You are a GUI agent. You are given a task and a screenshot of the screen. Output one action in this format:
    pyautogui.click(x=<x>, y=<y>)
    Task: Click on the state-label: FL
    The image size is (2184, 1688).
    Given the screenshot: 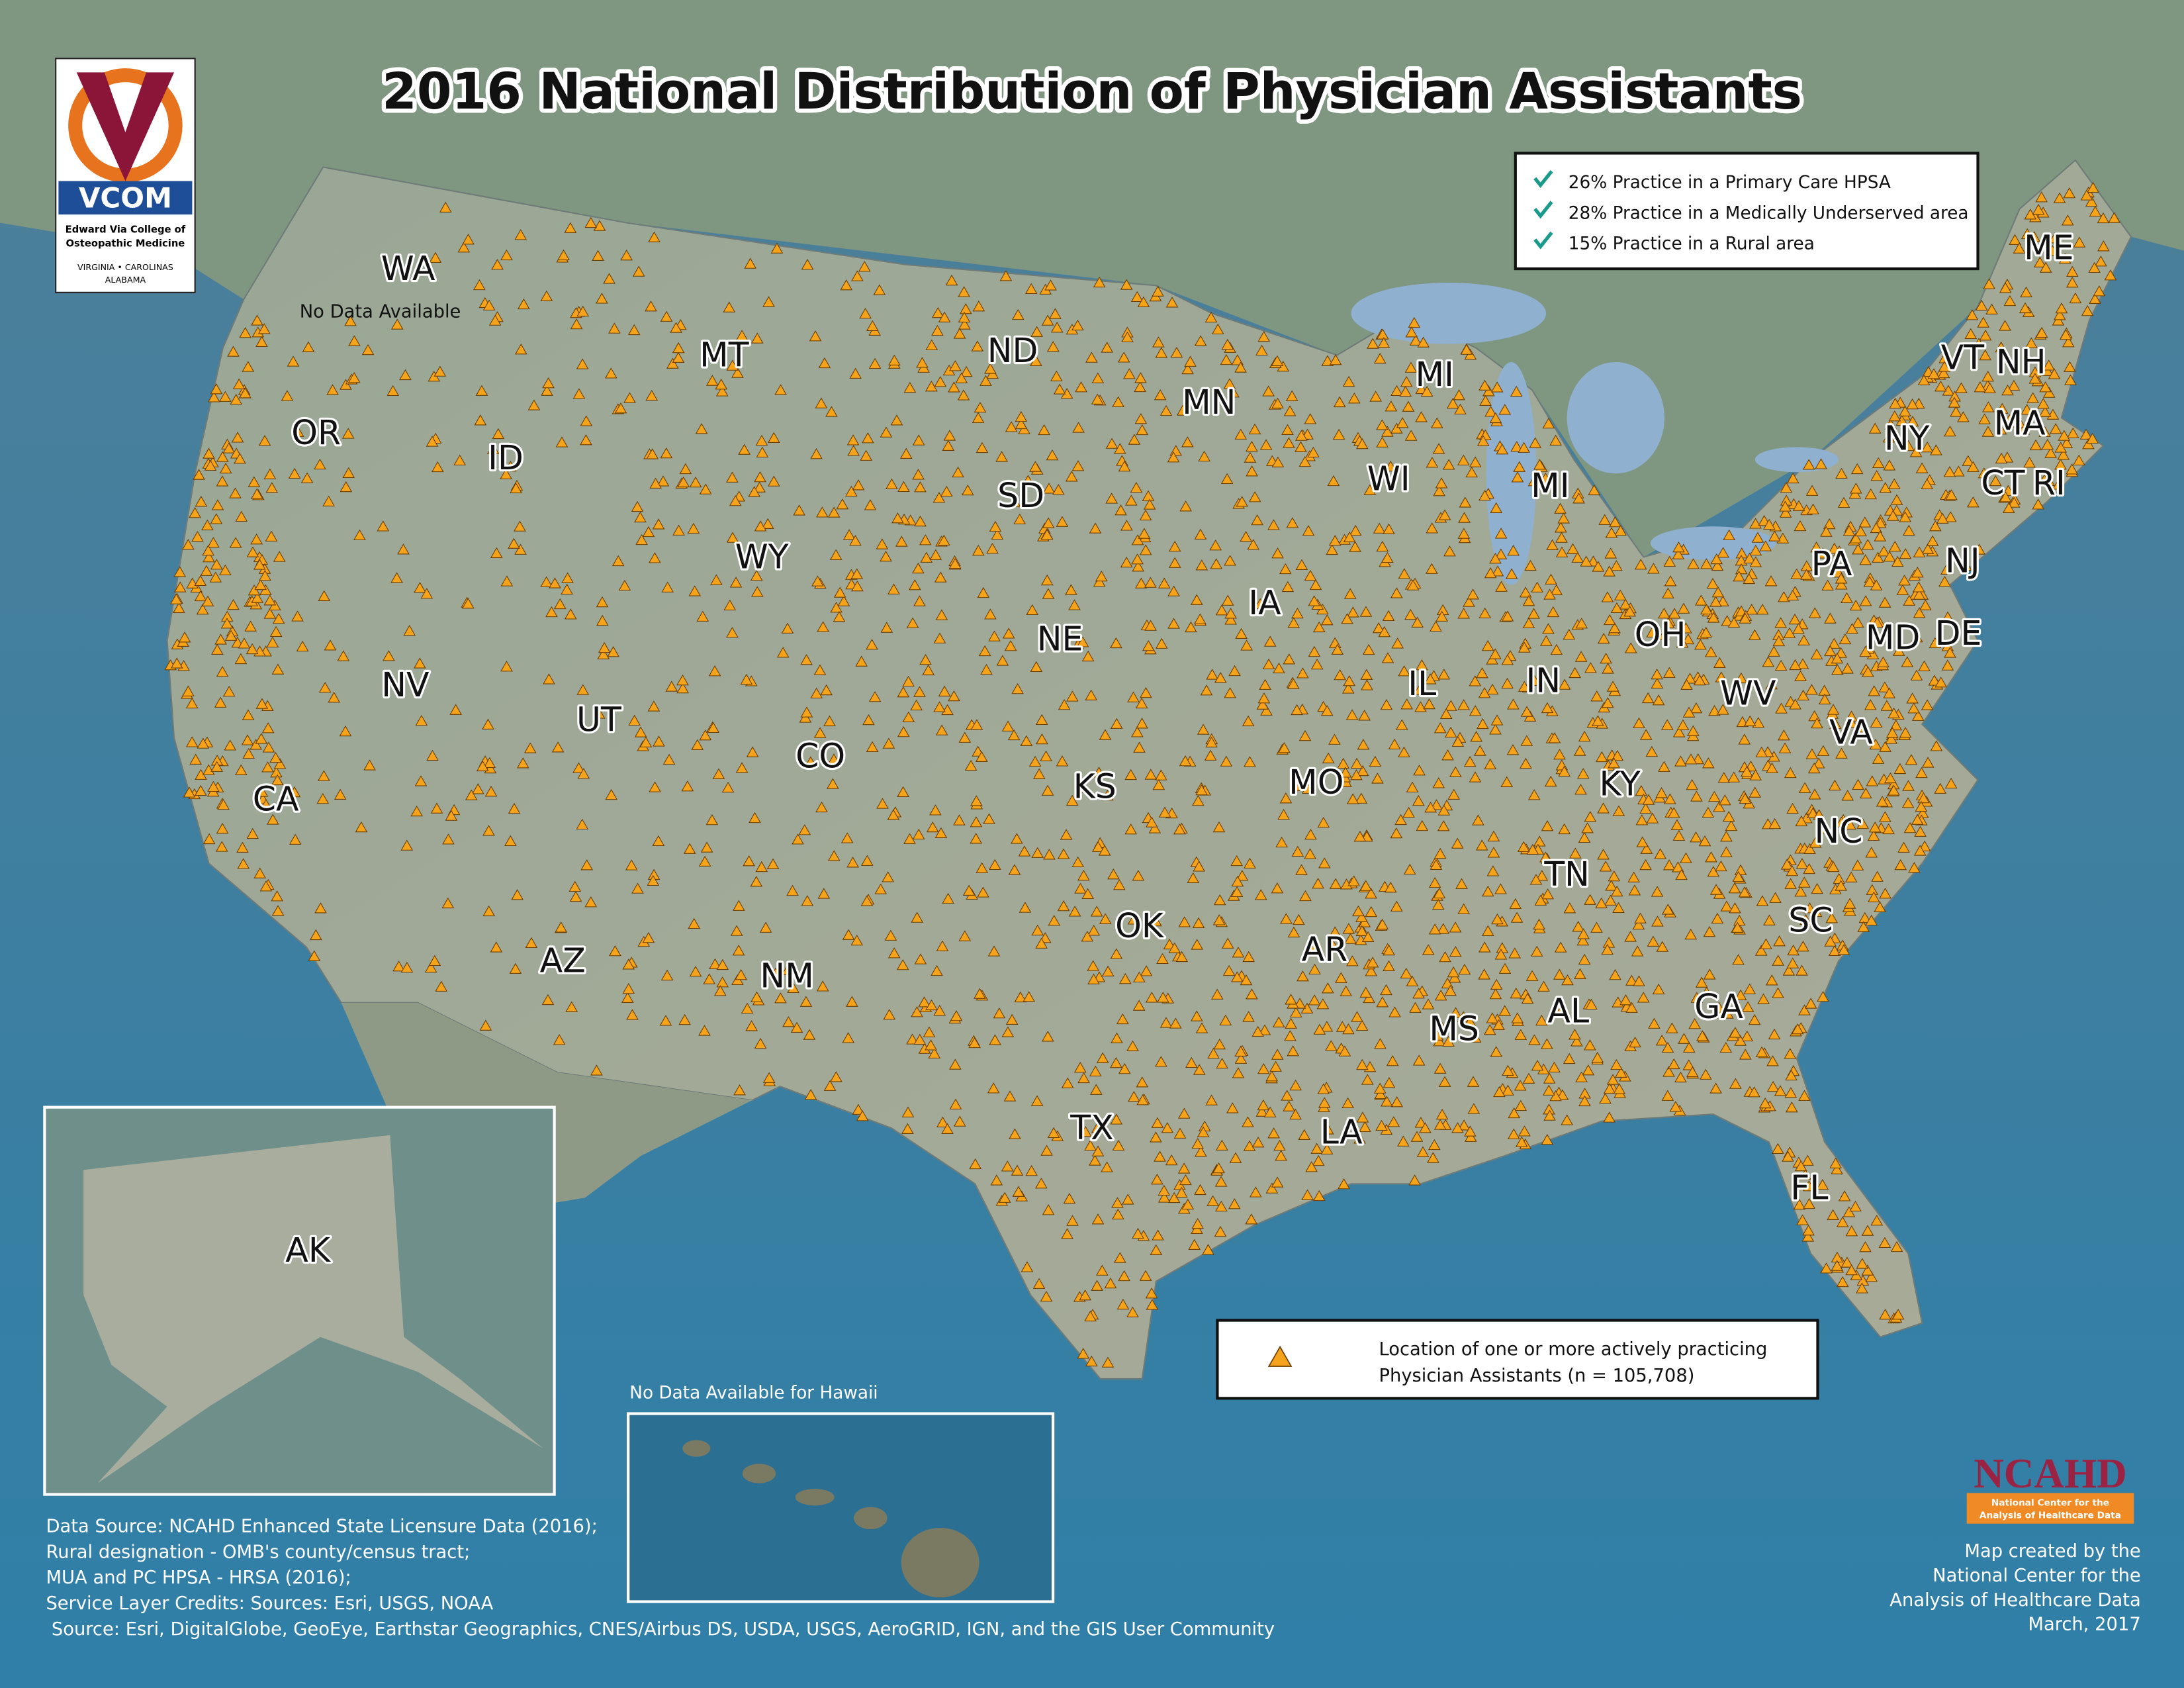 What is the action you would take?
    pyautogui.click(x=1809, y=1187)
    